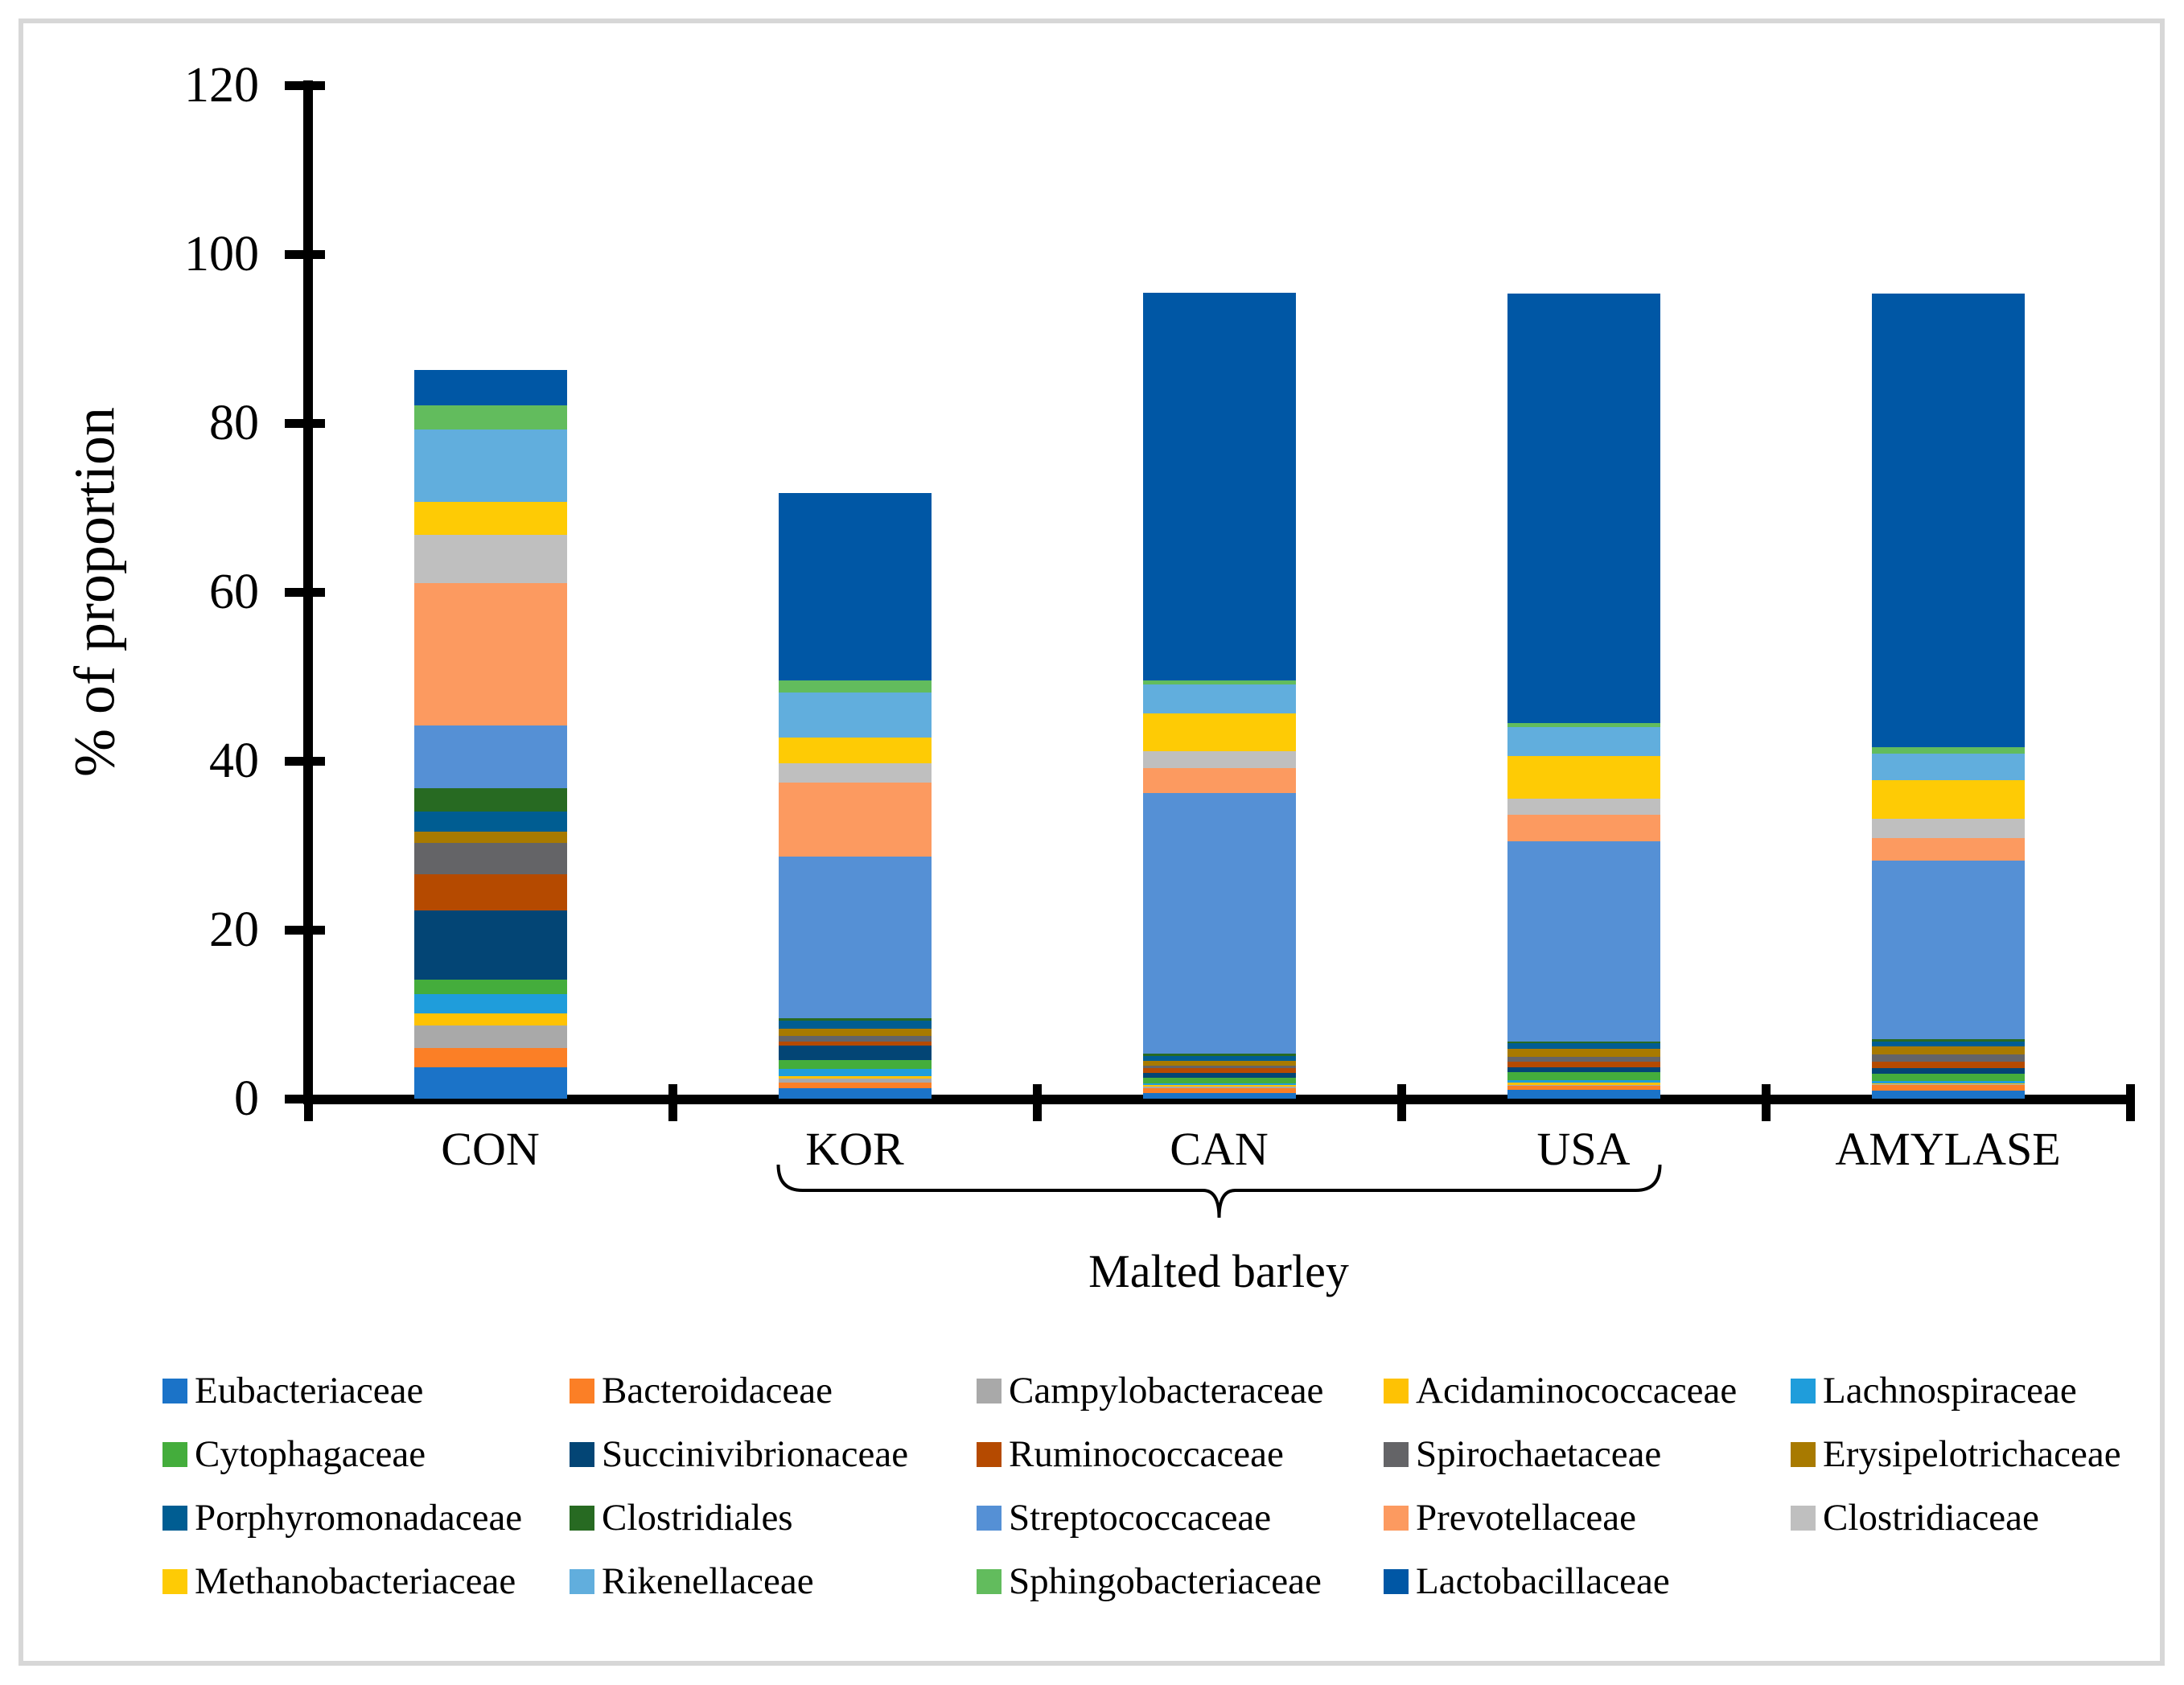  Describe the element at coordinates (294, 1454) in the screenshot. I see `legend-item-cytophagaceae: Cytophagaceae` at that location.